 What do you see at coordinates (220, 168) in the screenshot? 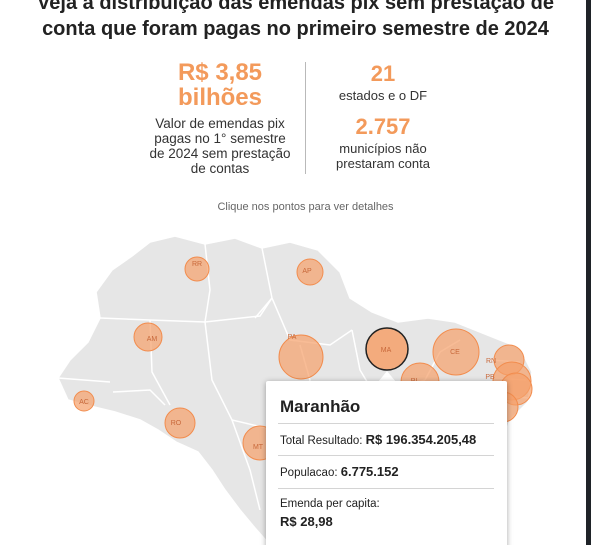
I see `stat-total-desc-line-4: de contas` at bounding box center [220, 168].